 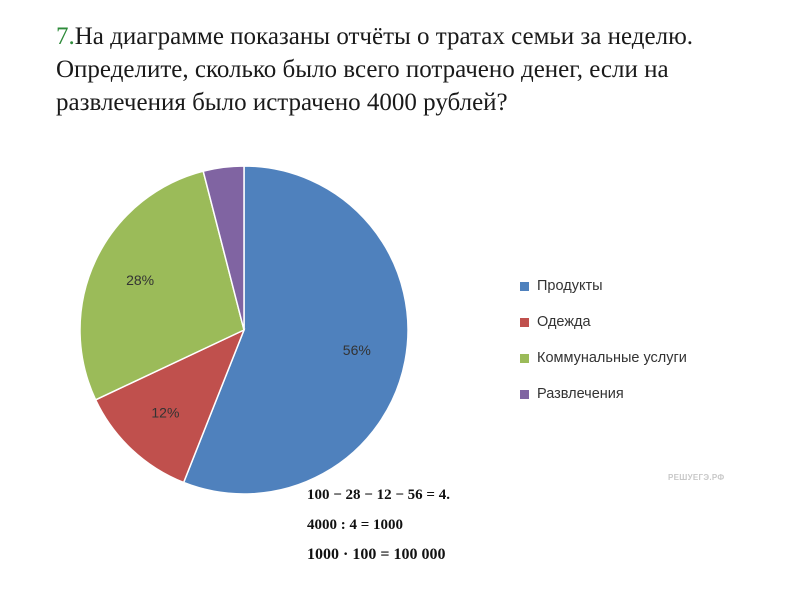 I want to click on pie-label-products: 56%, so click(x=357, y=350).